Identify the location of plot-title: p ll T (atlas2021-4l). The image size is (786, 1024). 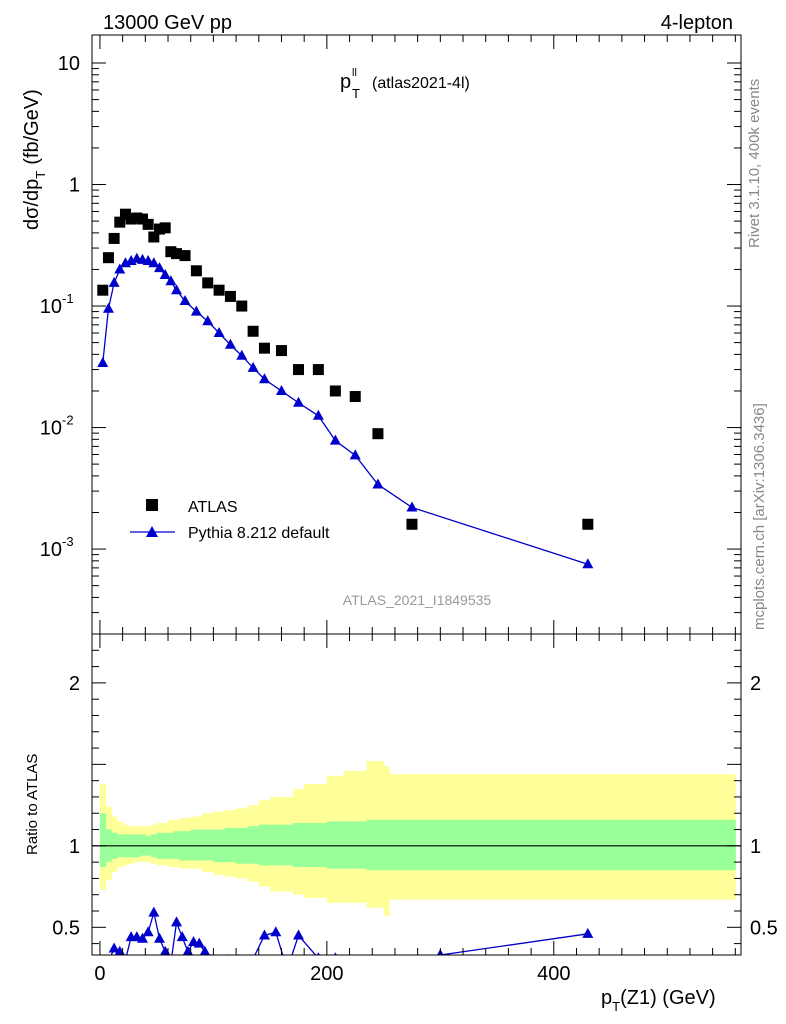
(405, 84).